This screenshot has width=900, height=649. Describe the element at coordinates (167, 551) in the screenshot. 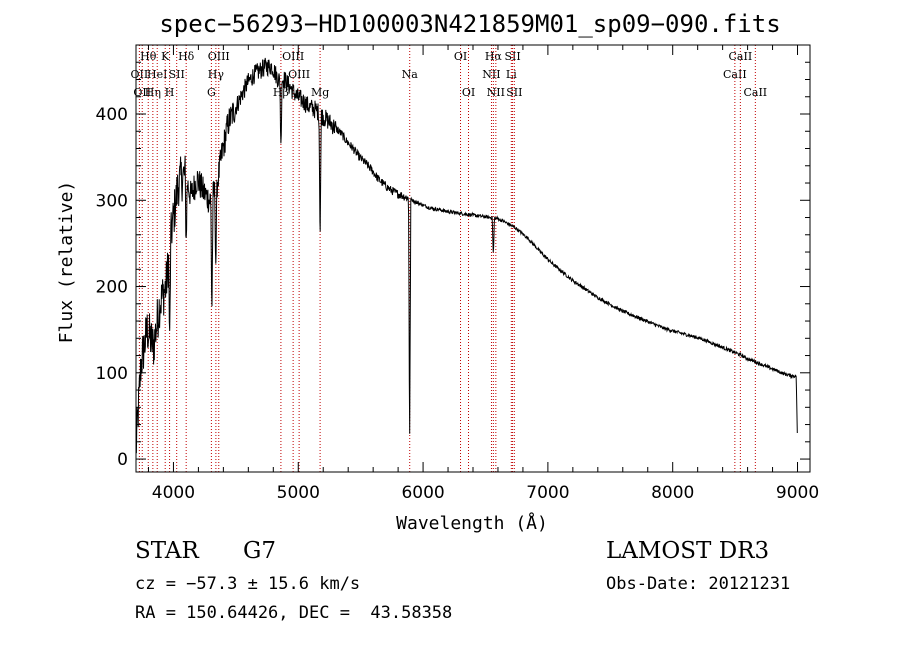

I see `object-class: STAR` at that location.